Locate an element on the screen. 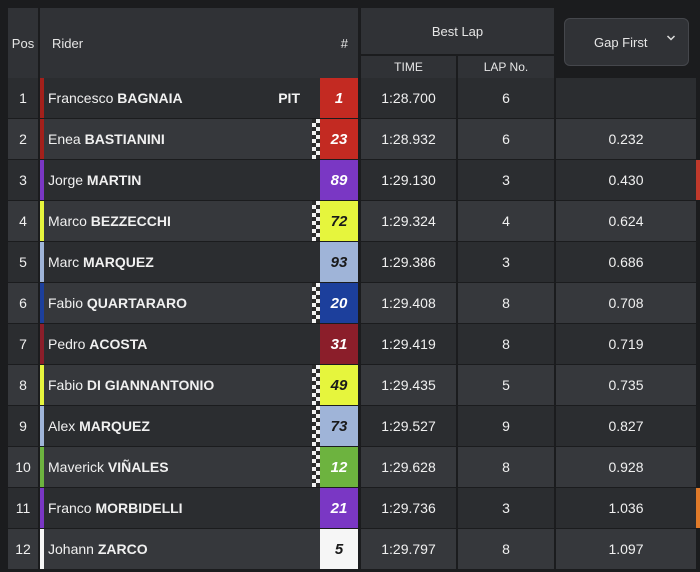 The height and width of the screenshot is (572, 700). rider-name: Enea BASTIANINI is located at coordinates (106, 139).